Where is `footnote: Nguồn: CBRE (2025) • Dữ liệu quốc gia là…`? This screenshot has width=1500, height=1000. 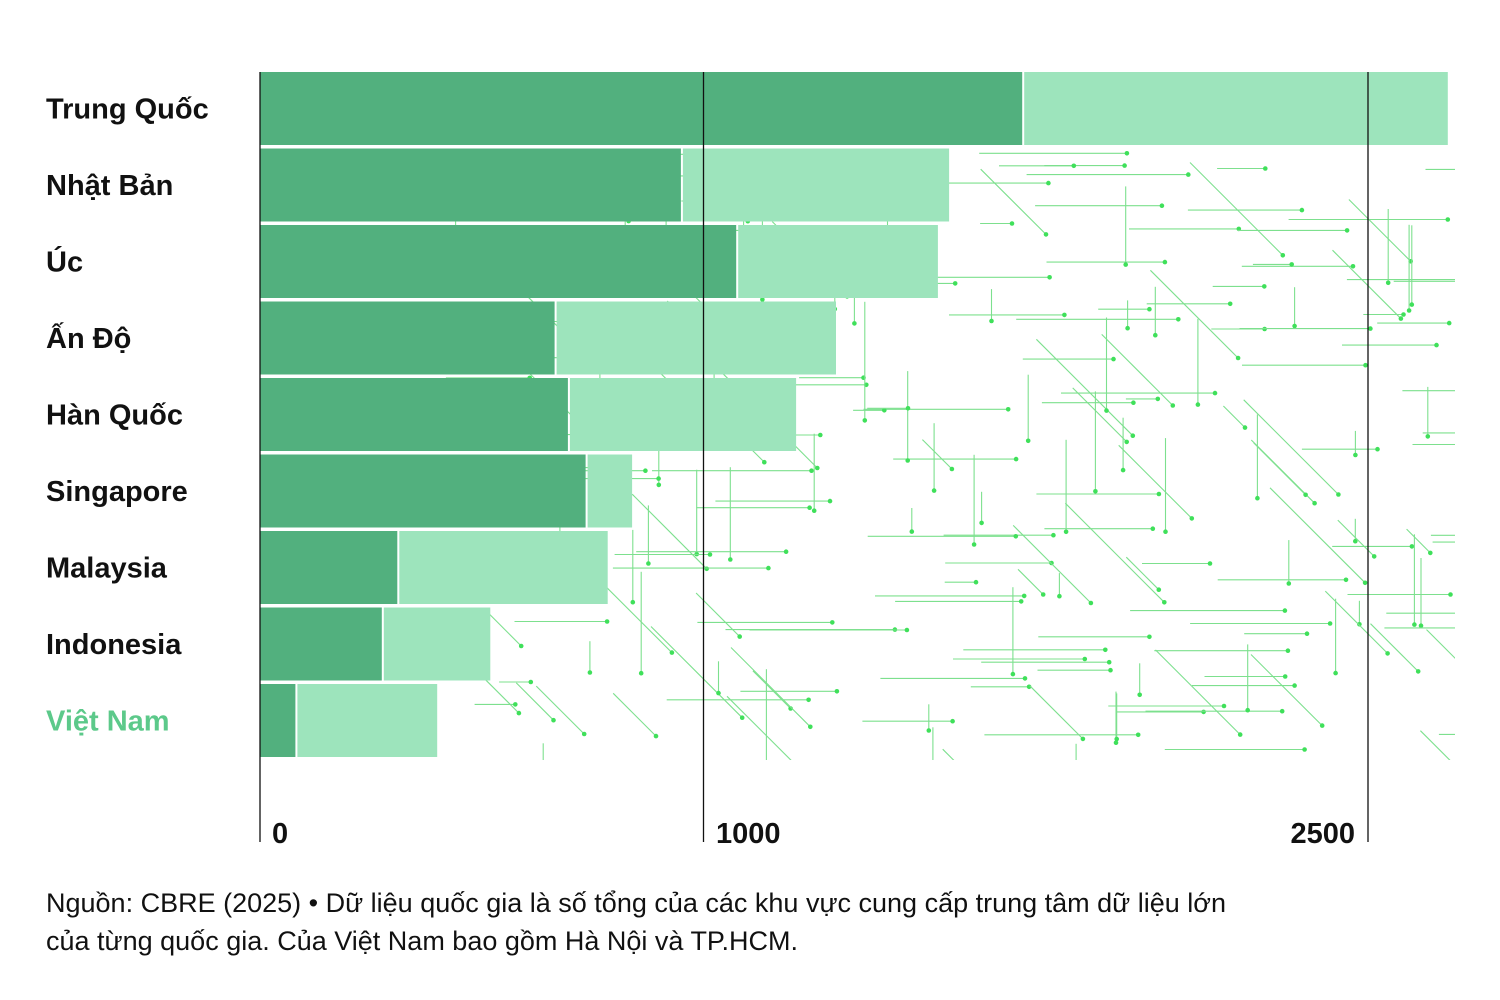 footnote: Nguồn: CBRE (2025) • Dữ liệu quốc gia là… is located at coordinates (756, 922).